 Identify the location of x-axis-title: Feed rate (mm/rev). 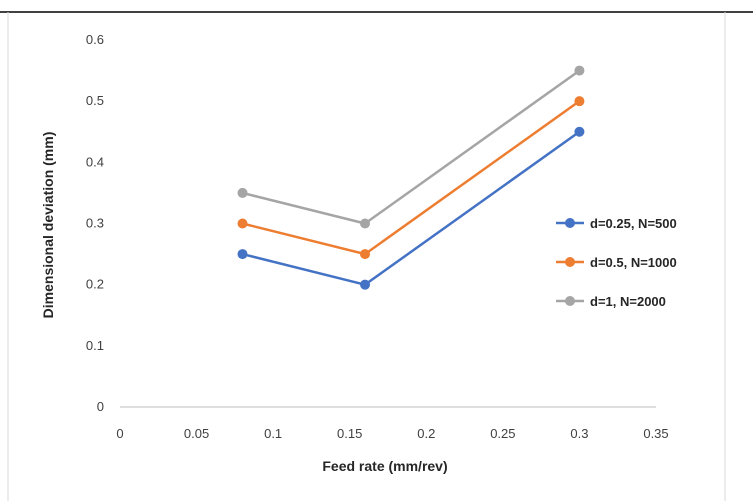
(384, 466).